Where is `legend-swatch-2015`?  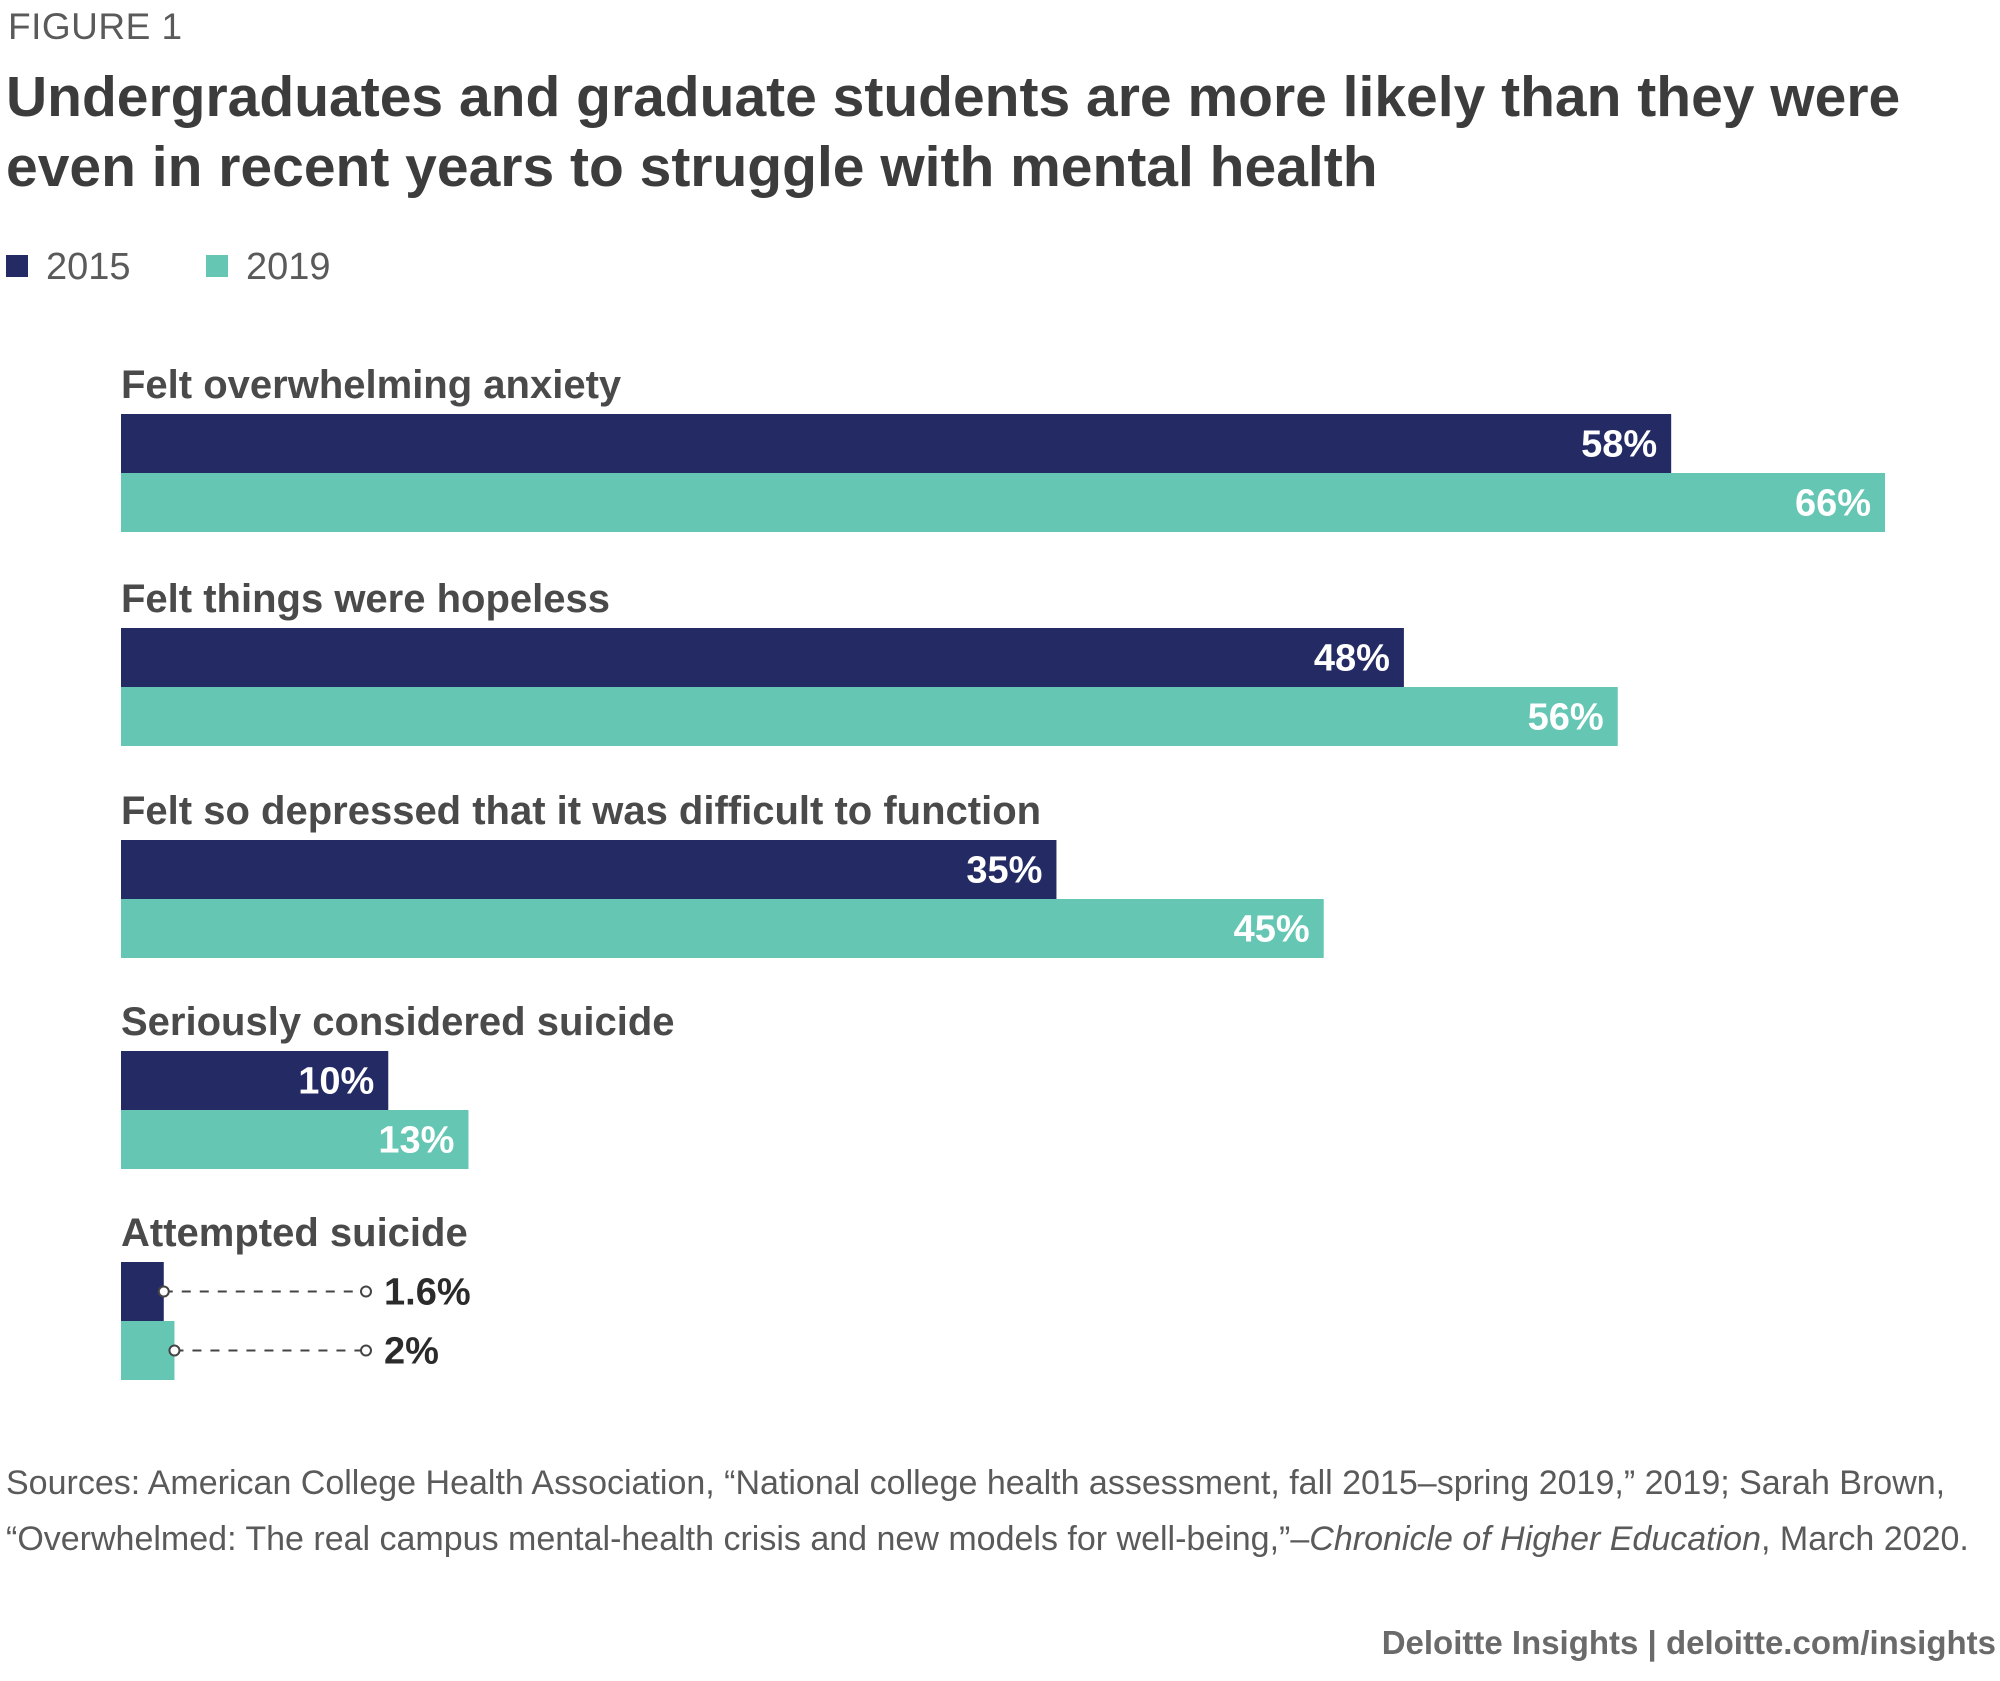
legend-swatch-2015 is located at coordinates (17, 266).